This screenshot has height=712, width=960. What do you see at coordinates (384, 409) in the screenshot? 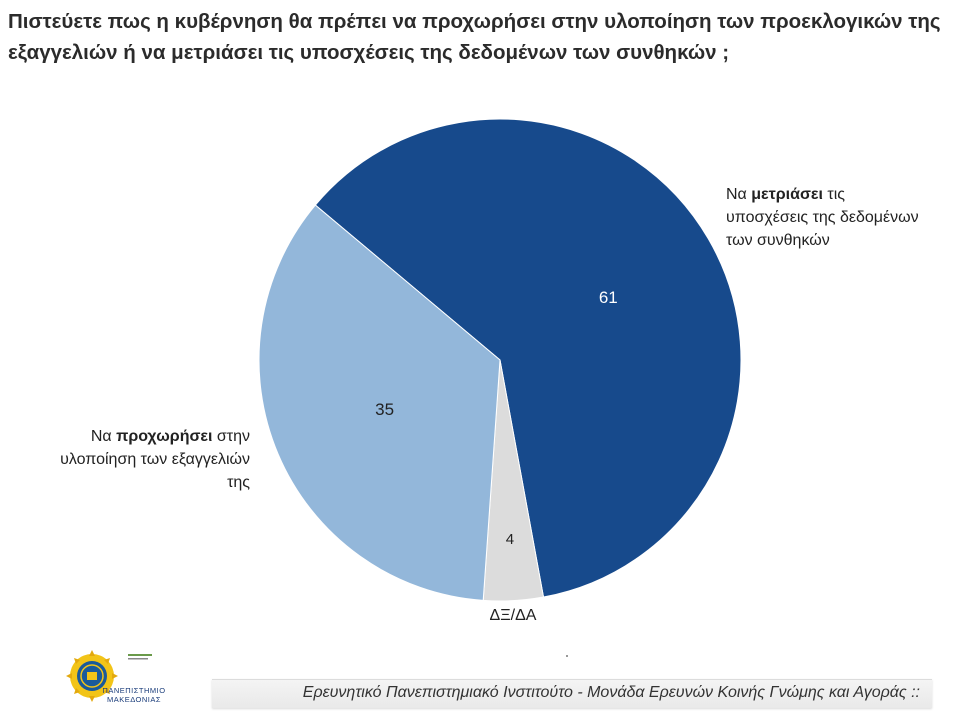
I see `pie-value-proceed: 35` at bounding box center [384, 409].